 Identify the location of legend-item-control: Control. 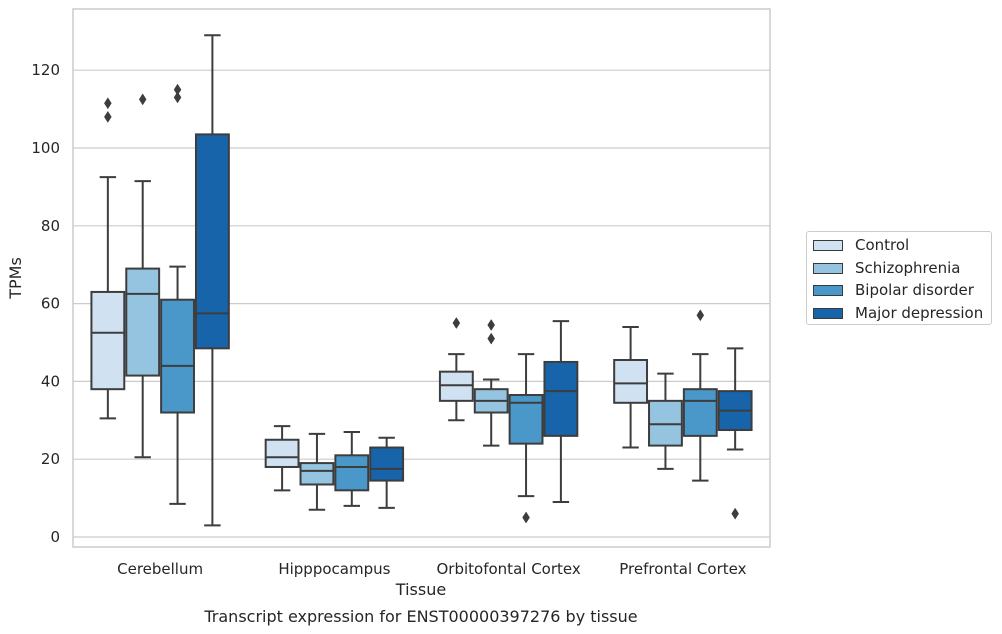
(861, 245).